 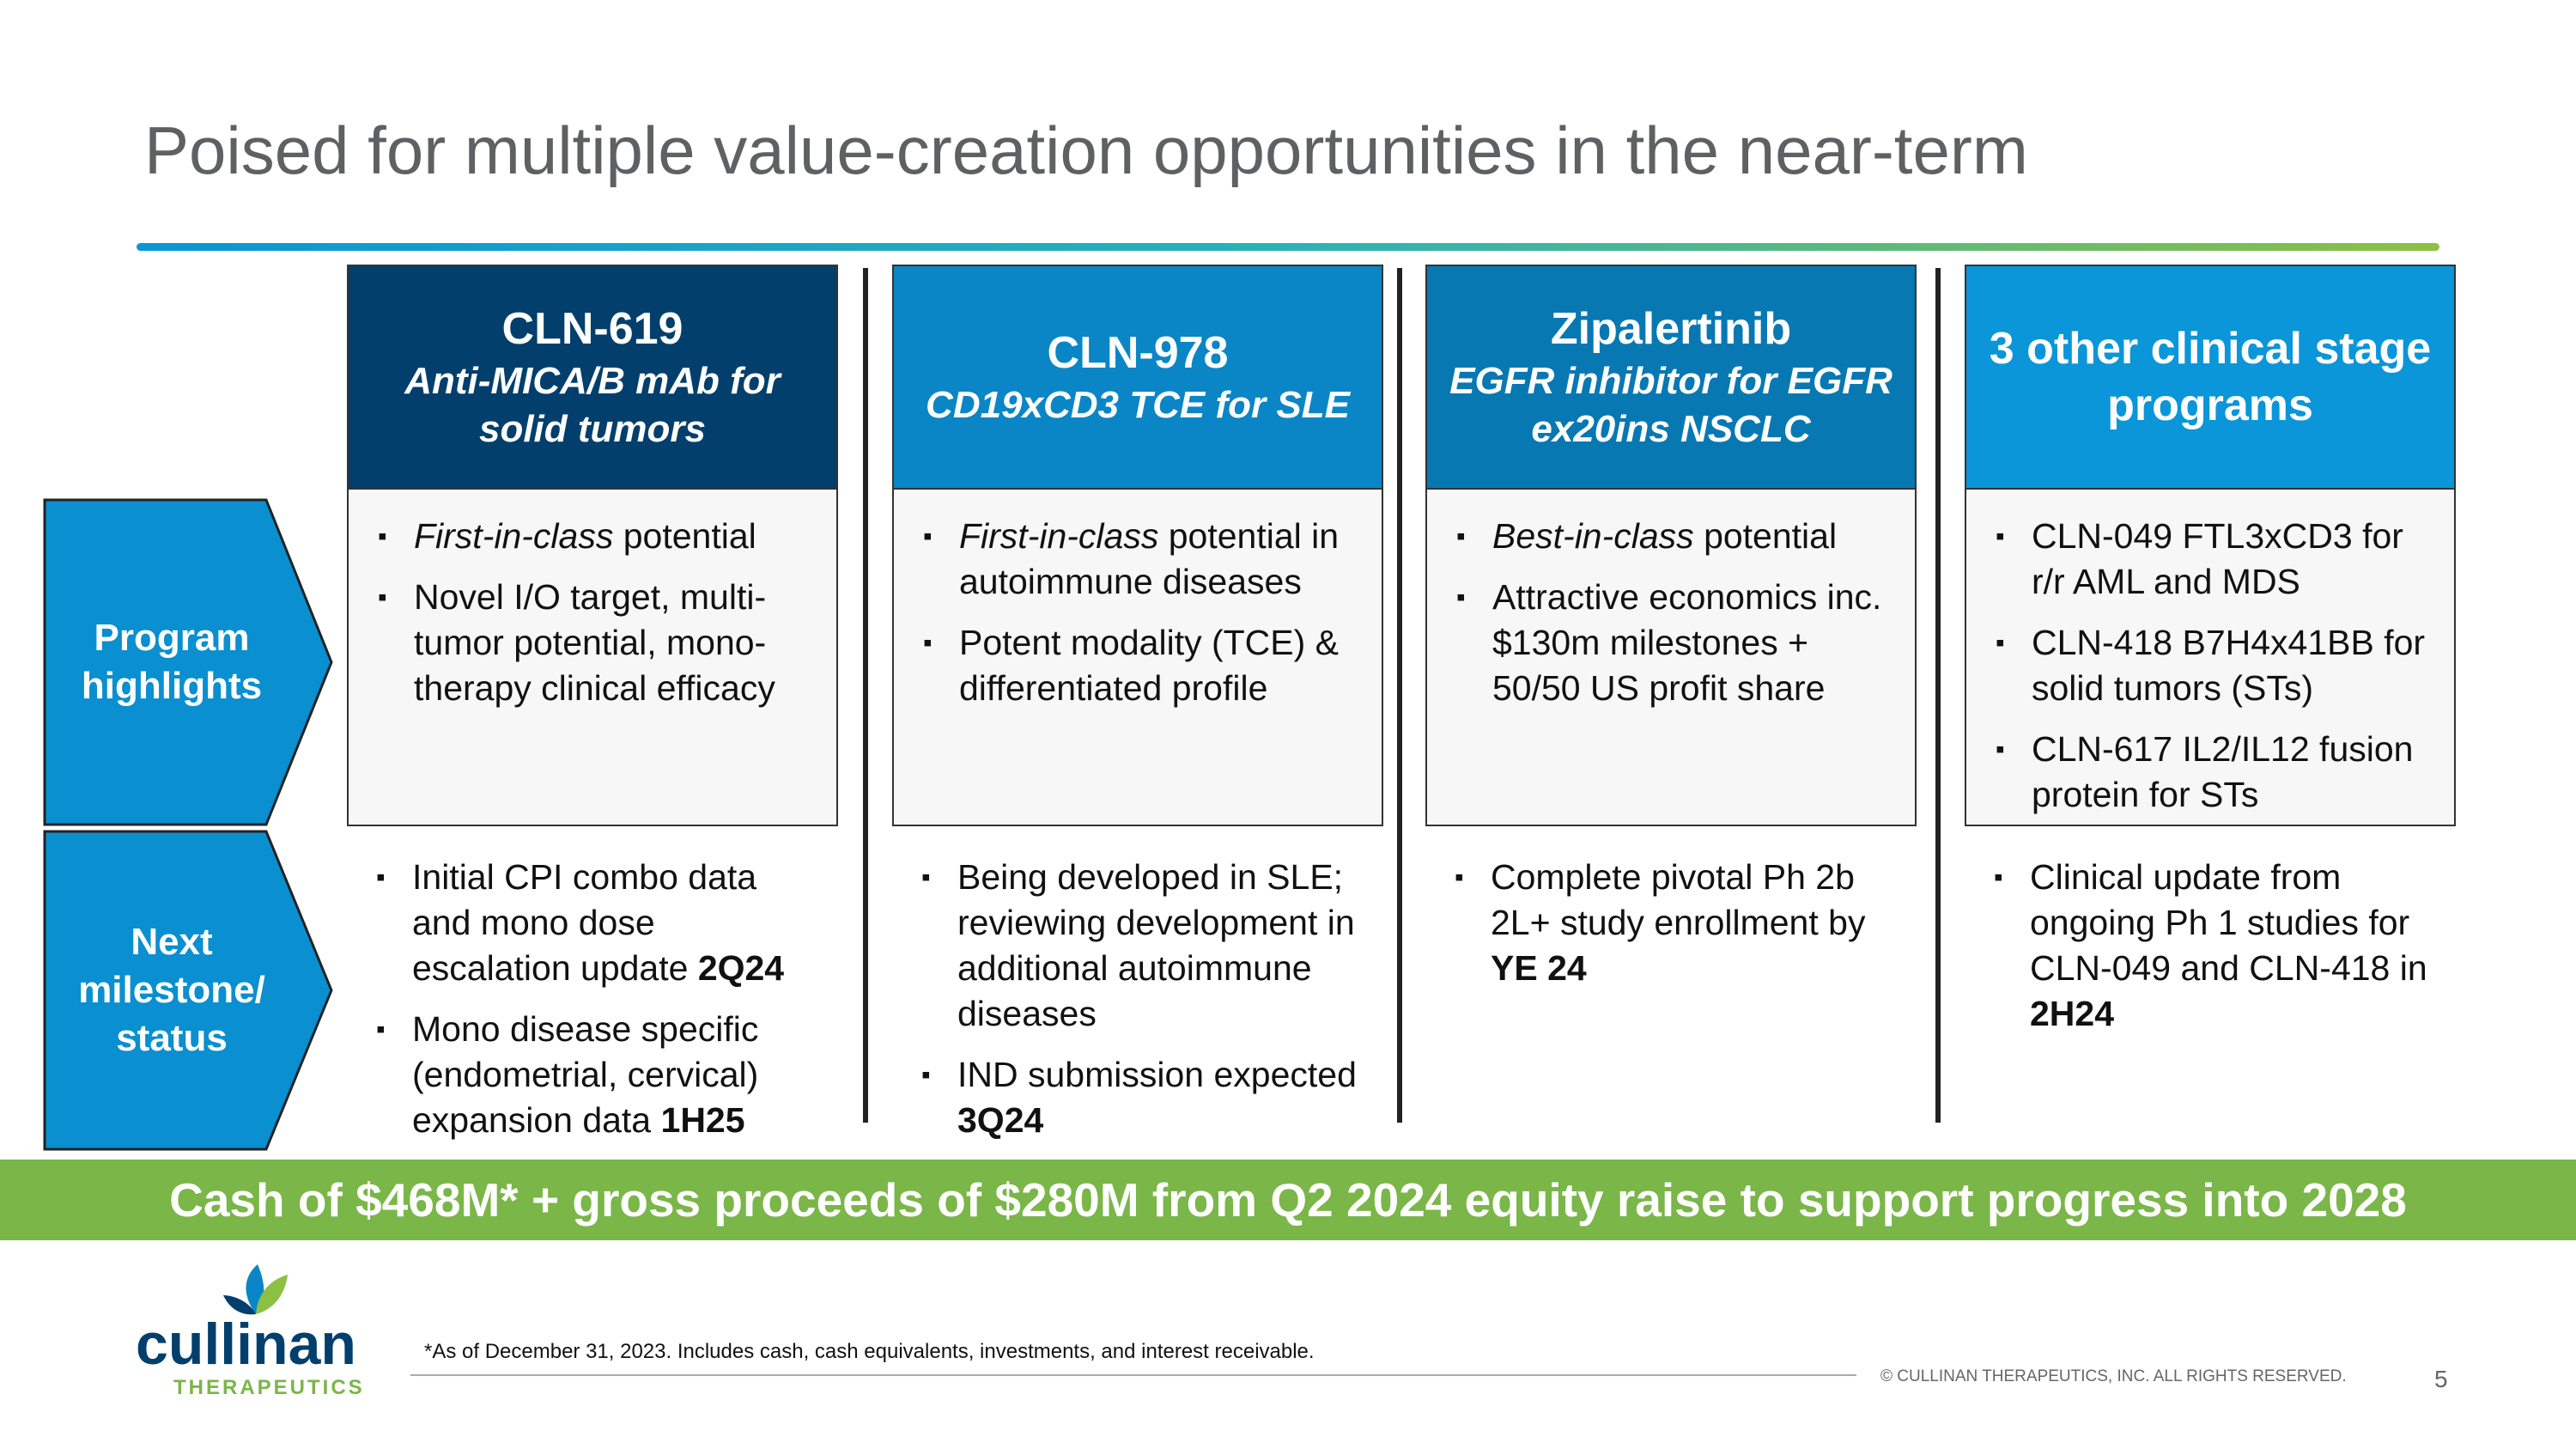 What do you see at coordinates (246, 1344) in the screenshot?
I see `logo-name: cullinan` at bounding box center [246, 1344].